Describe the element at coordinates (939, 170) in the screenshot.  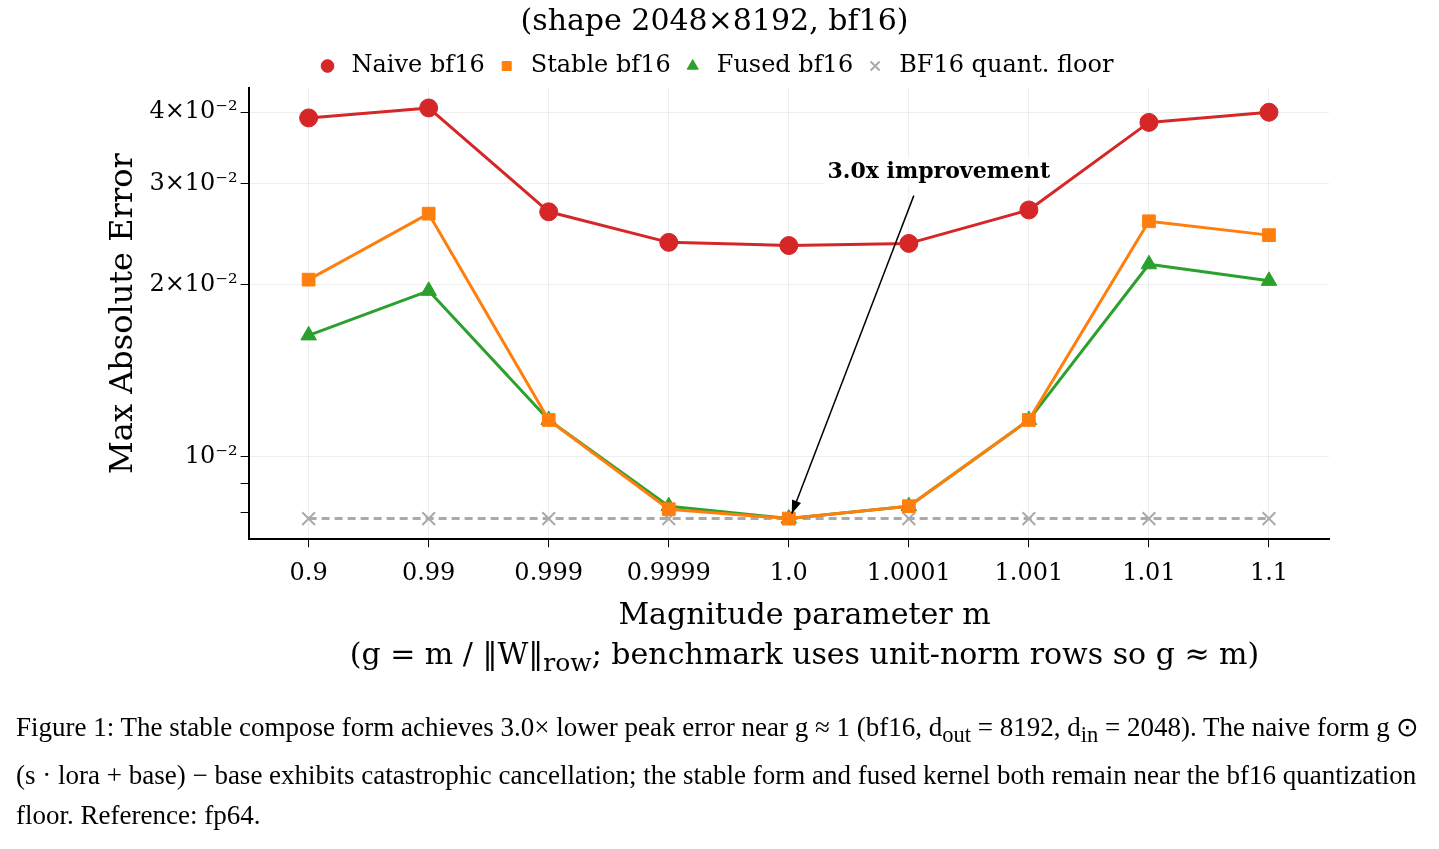
I see `annotation: 3.0x improvement` at that location.